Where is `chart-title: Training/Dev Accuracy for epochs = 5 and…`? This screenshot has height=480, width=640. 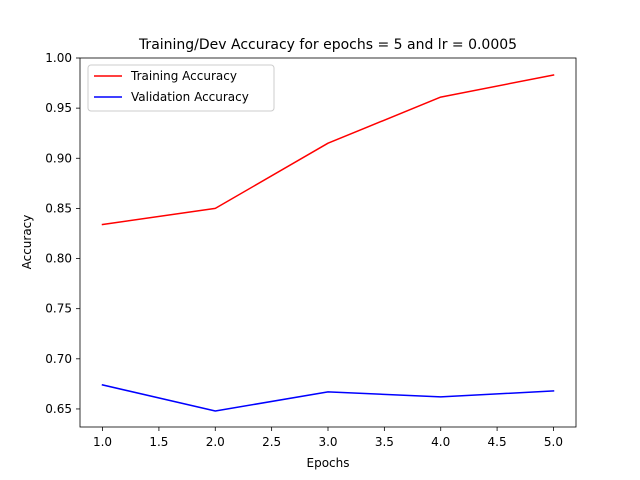
chart-title: Training/Dev Accuracy for epochs = 5 and… is located at coordinates (327, 45).